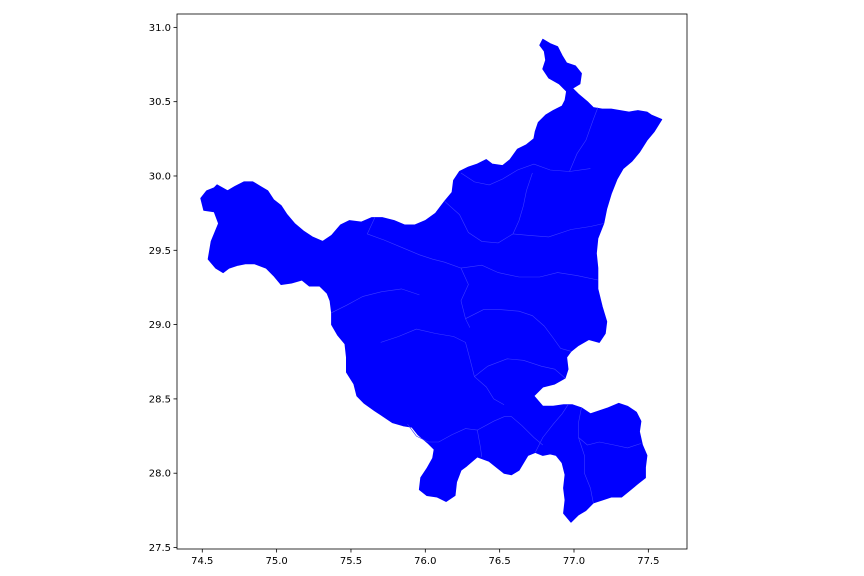 Image resolution: width=864 pixels, height=576 pixels. I want to click on y-tick-label: 29.0, so click(160, 325).